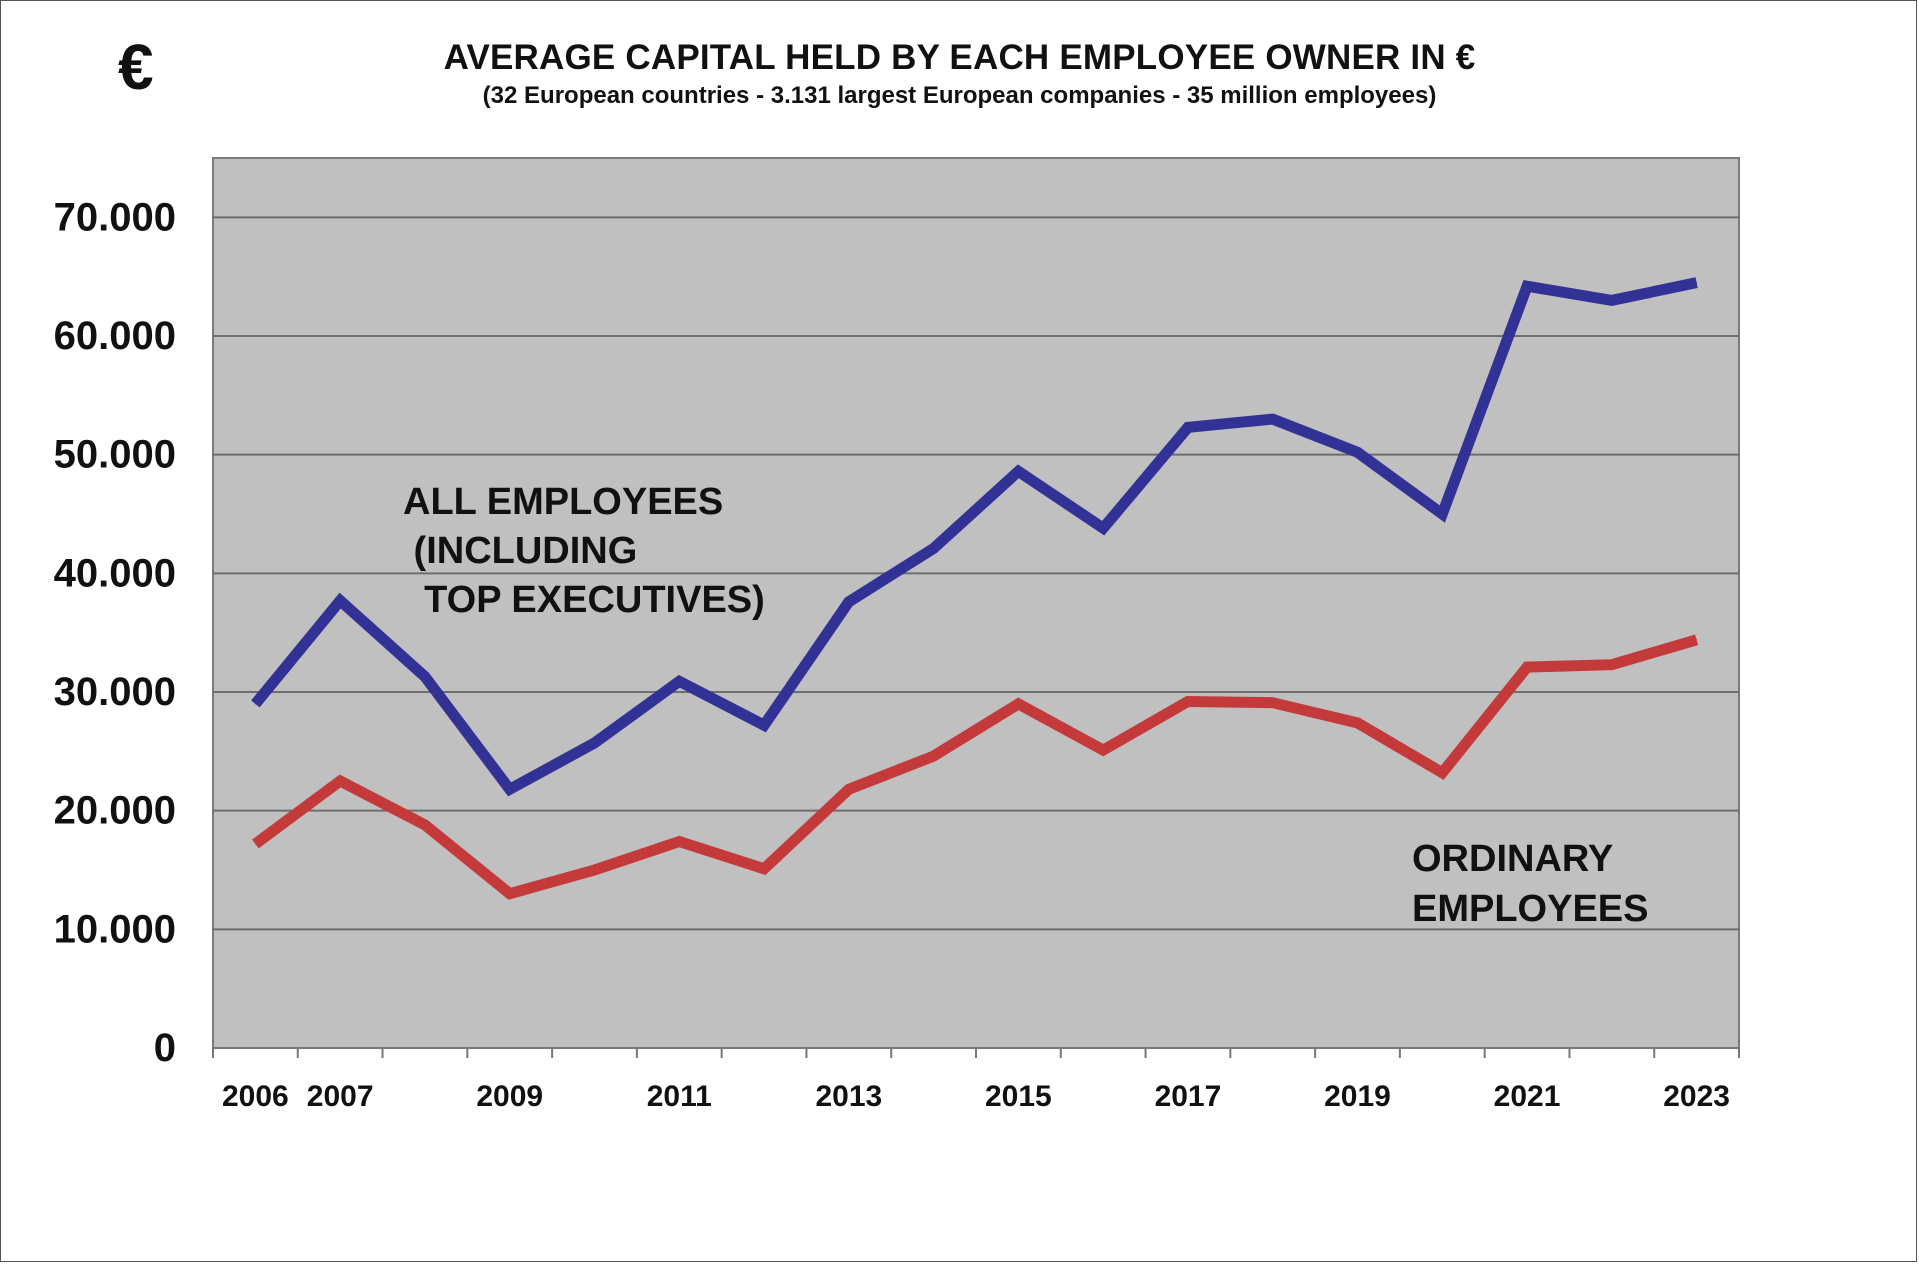  Describe the element at coordinates (1530, 884) in the screenshot. I see `series-label-ordinary-employees: ORDINARY EMPLOYEES` at that location.